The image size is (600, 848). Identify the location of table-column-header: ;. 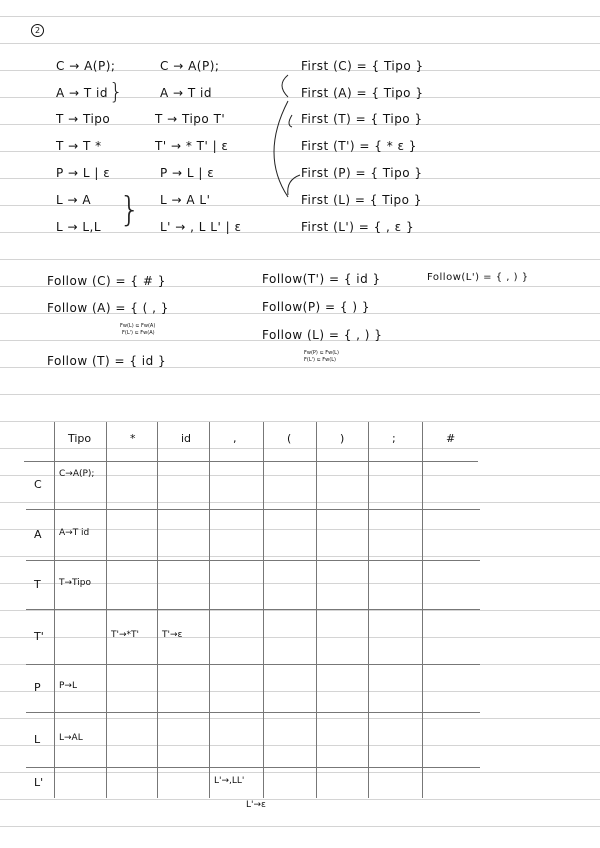
(394, 438).